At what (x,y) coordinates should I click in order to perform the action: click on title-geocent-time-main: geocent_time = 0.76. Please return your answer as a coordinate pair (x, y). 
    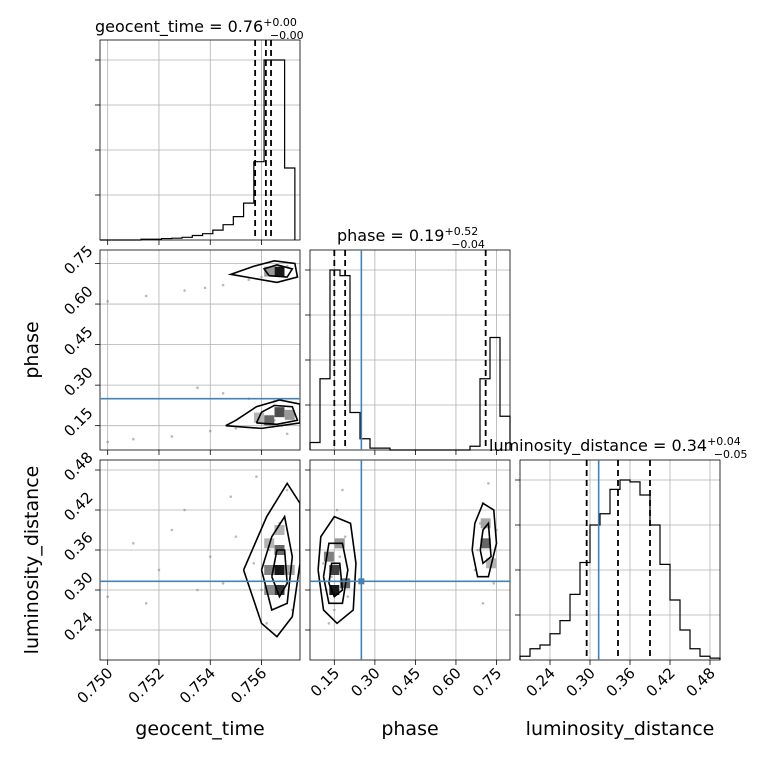
    Looking at the image, I should click on (179, 27).